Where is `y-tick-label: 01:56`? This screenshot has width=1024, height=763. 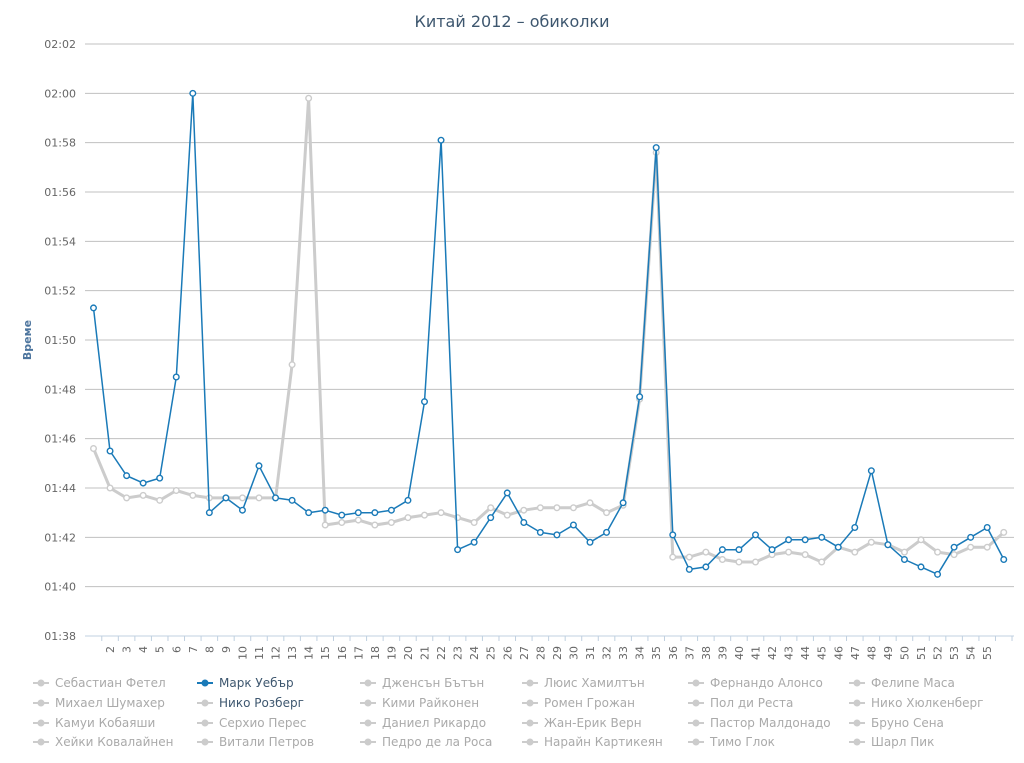 y-tick-label: 01:56 is located at coordinates (60, 192).